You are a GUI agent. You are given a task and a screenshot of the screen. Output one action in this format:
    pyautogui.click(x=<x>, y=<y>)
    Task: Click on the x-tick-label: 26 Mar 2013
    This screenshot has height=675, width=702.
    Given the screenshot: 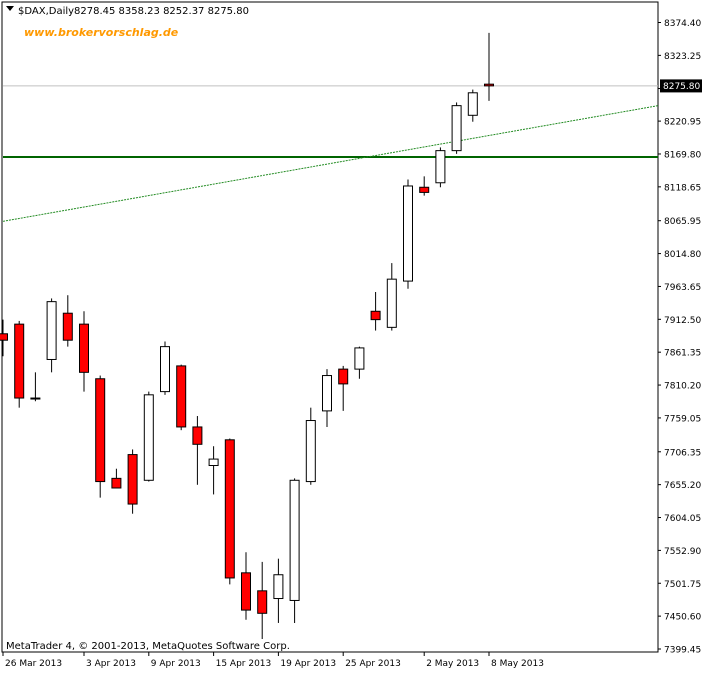 What is the action you would take?
    pyautogui.click(x=33, y=664)
    